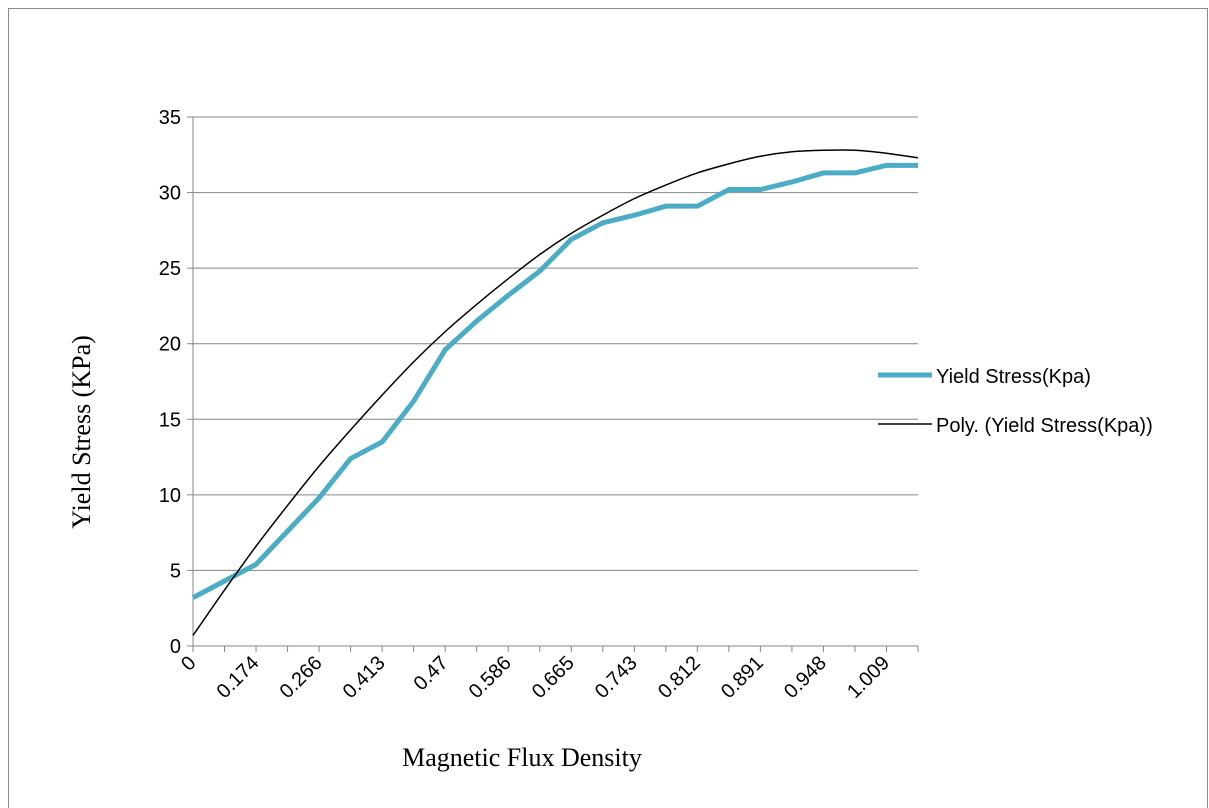  I want to click on legend-label-yield-stress: Yield Stress(Kpa), so click(1013, 377).